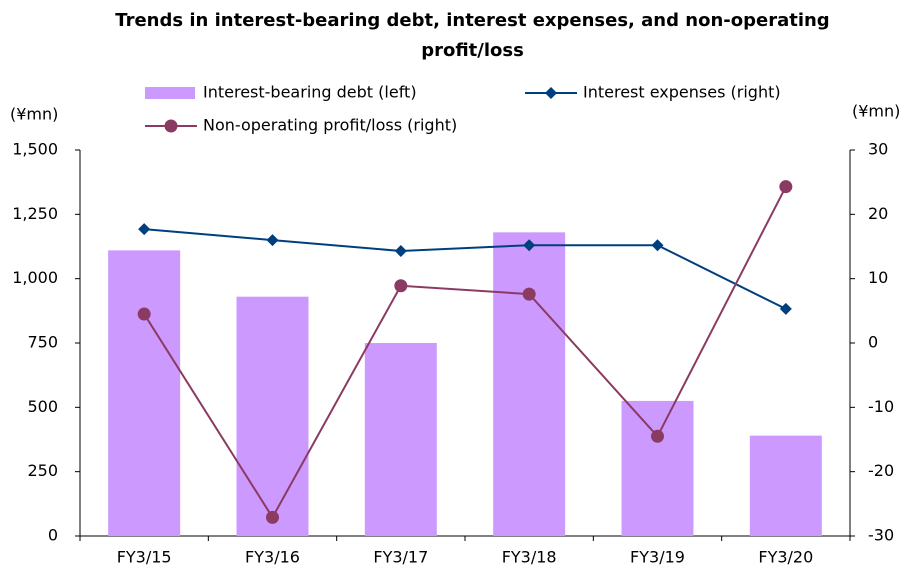 This screenshot has width=909, height=569. What do you see at coordinates (876, 111) in the screenshot?
I see `y2-unit-label: (¥mn)` at bounding box center [876, 111].